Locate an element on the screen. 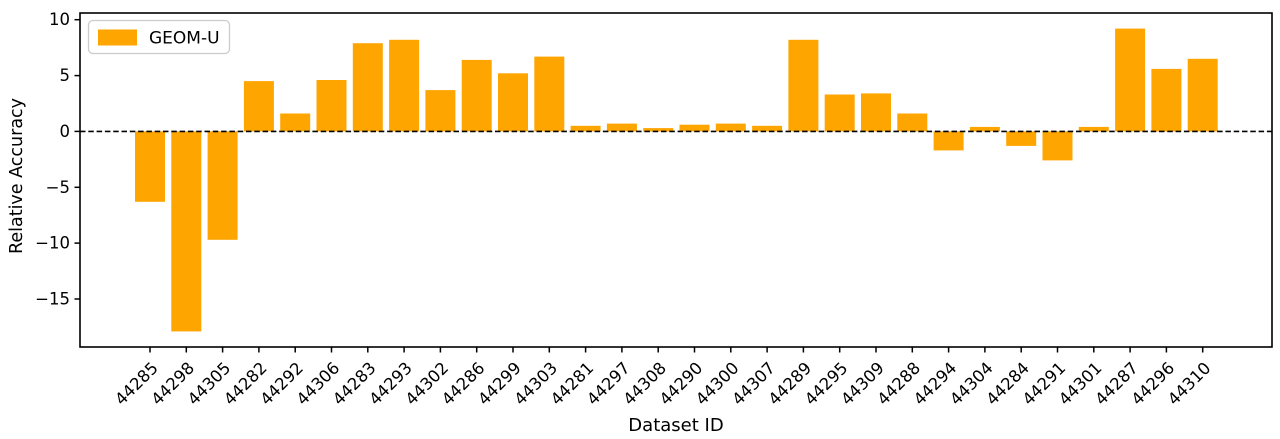 The image size is (1280, 439). y-tick-label: −15 is located at coordinates (52, 299).